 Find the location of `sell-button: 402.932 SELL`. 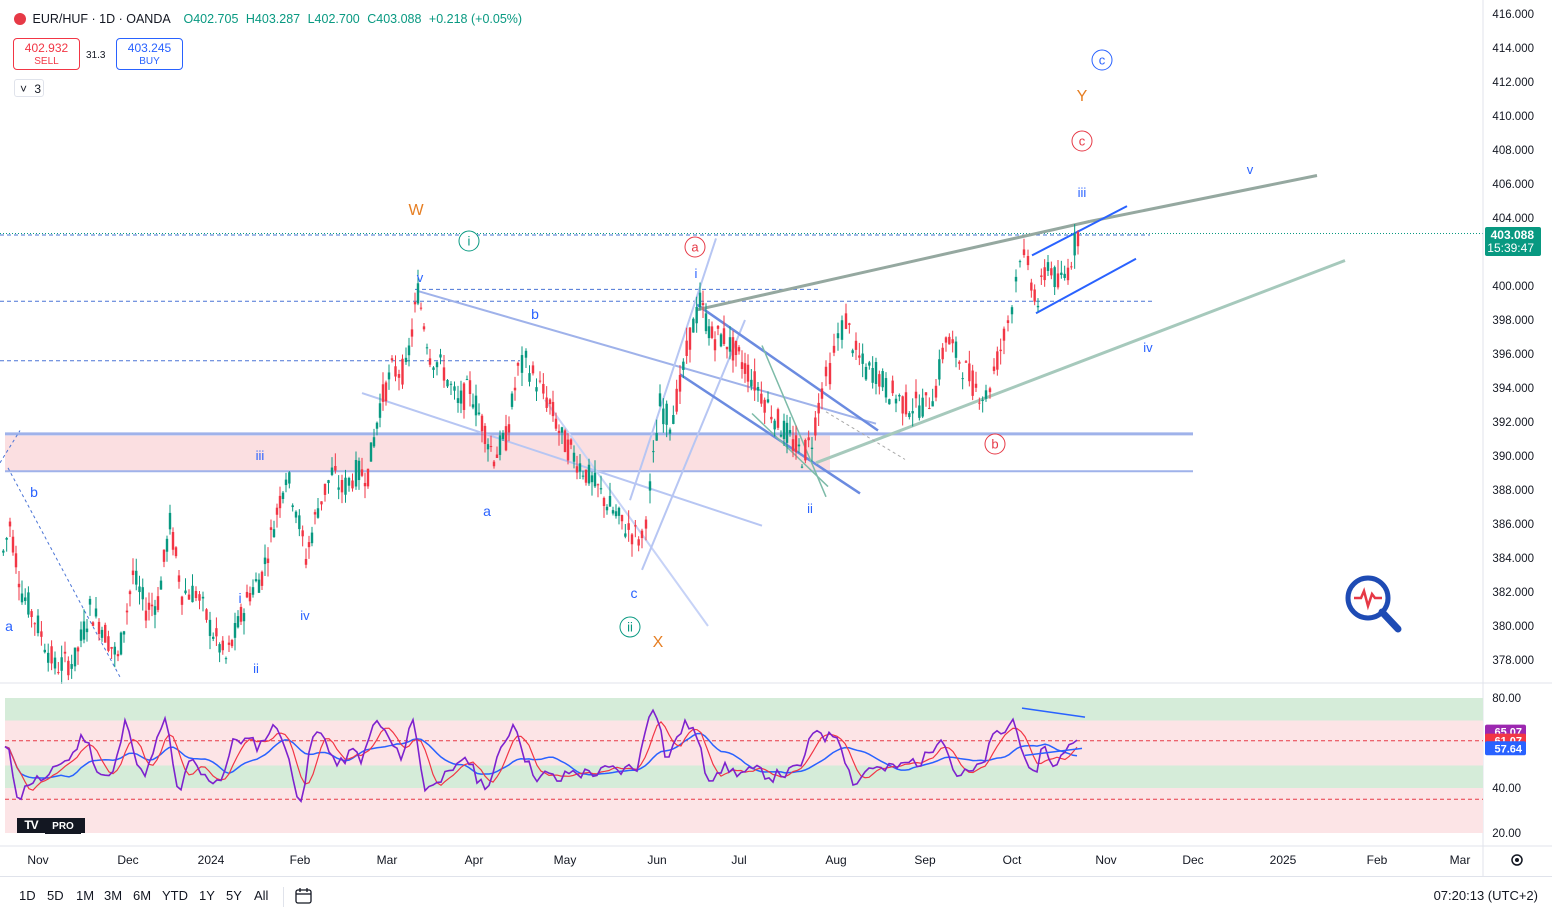

sell-button: 402.932 SELL is located at coordinates (46, 54).